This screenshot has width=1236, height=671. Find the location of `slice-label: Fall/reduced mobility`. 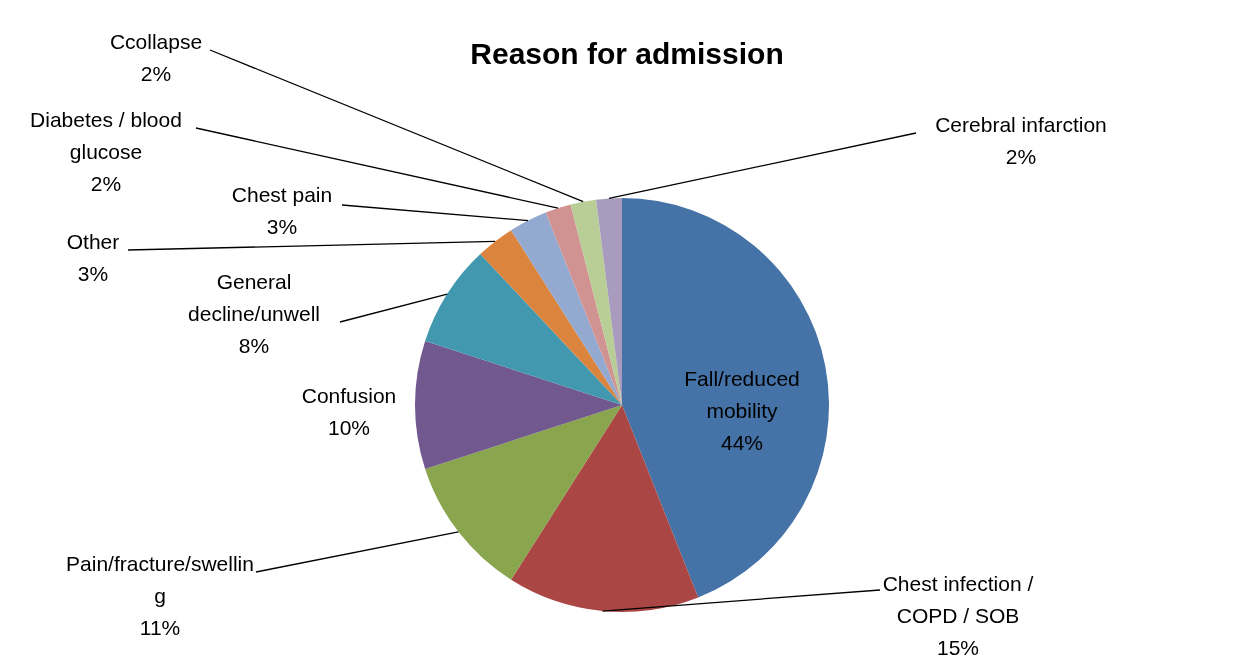

slice-label: Fall/reduced mobility is located at coordinates (742, 394).